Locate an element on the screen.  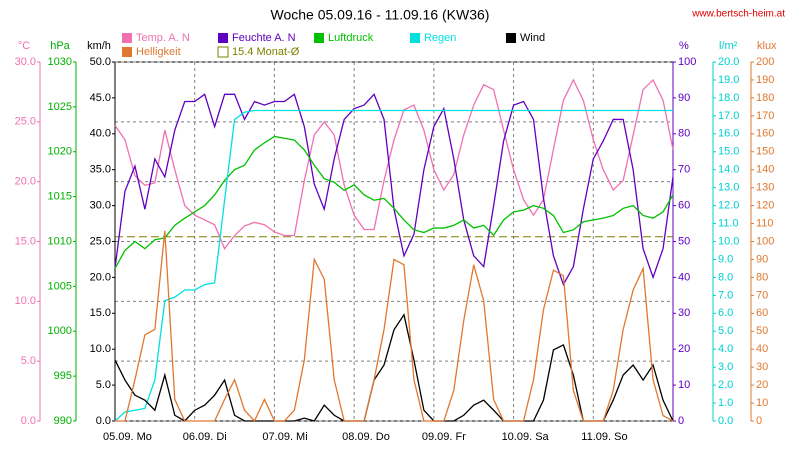
x-tick-label: 10.09. Sa is located at coordinates (526, 437).